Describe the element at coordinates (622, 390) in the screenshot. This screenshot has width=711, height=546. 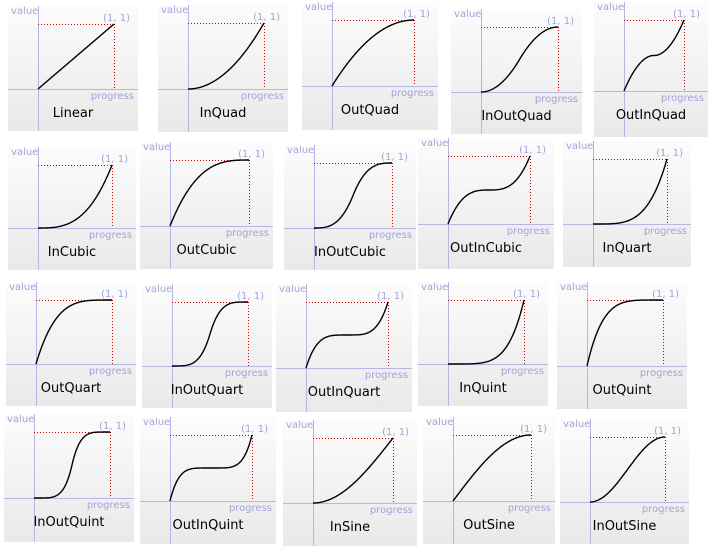
I see `curve-name: OutQuint` at that location.